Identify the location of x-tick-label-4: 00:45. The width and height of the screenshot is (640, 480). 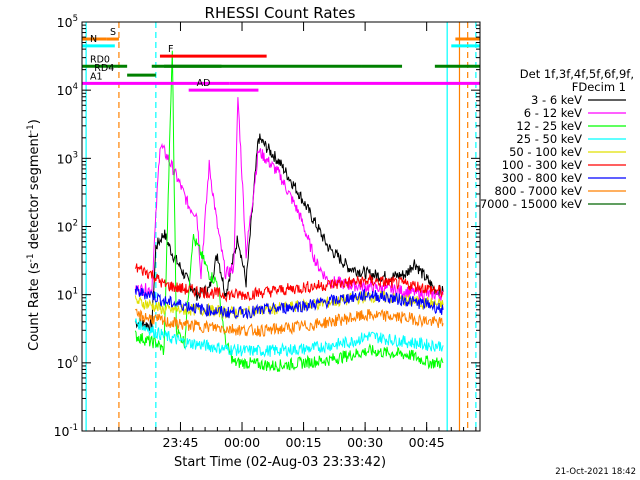
(427, 442).